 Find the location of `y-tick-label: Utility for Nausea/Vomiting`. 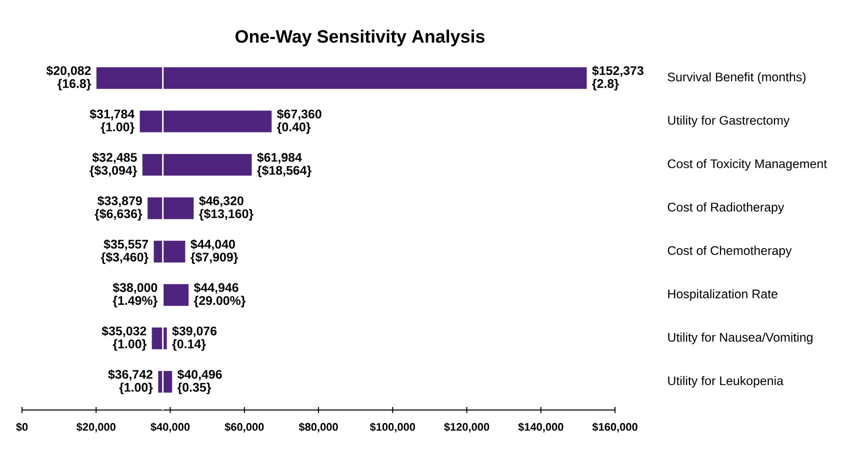

y-tick-label: Utility for Nausea/Vomiting is located at coordinates (740, 338).